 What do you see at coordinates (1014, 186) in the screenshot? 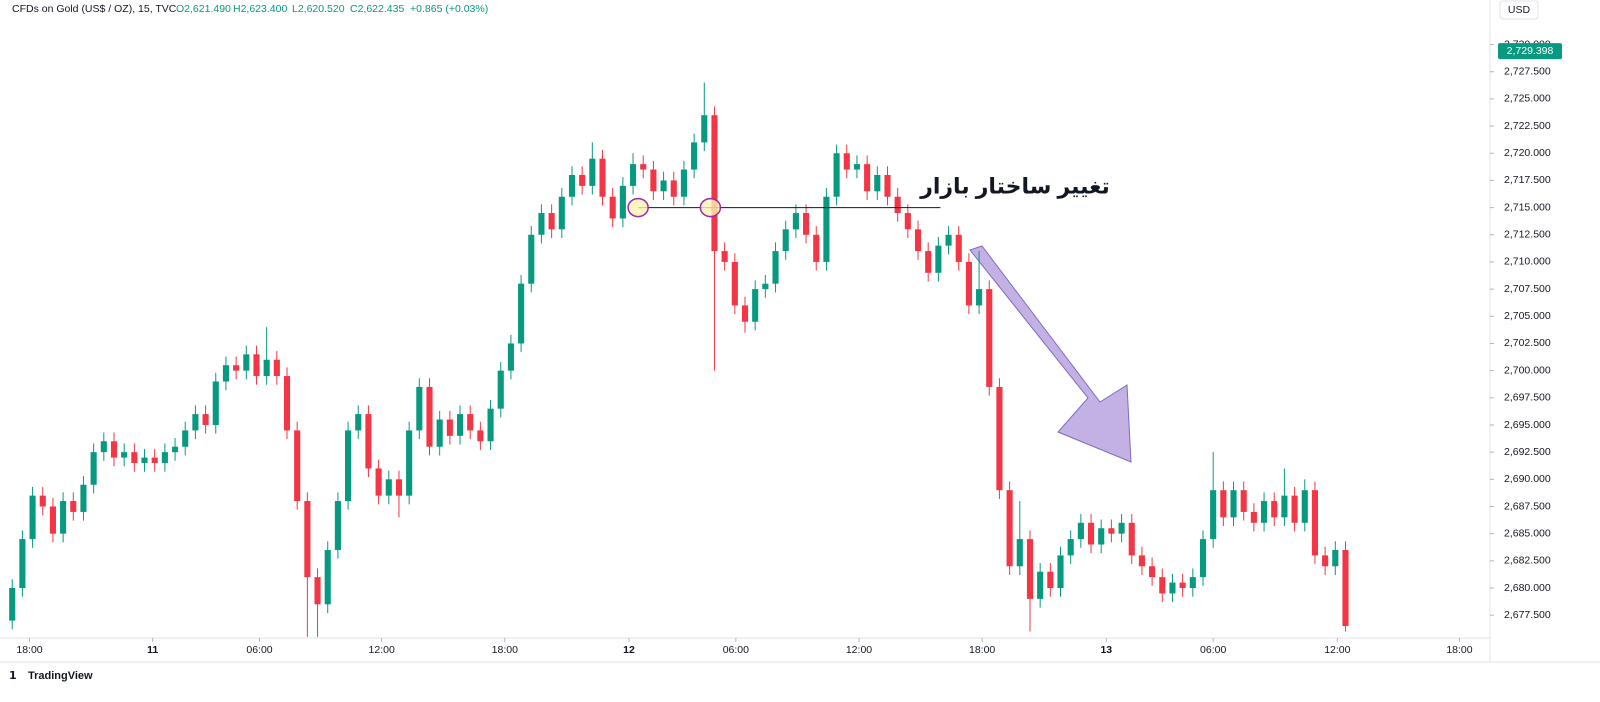
I see `annotation-text: تغییر ساختار بازار` at bounding box center [1014, 186].